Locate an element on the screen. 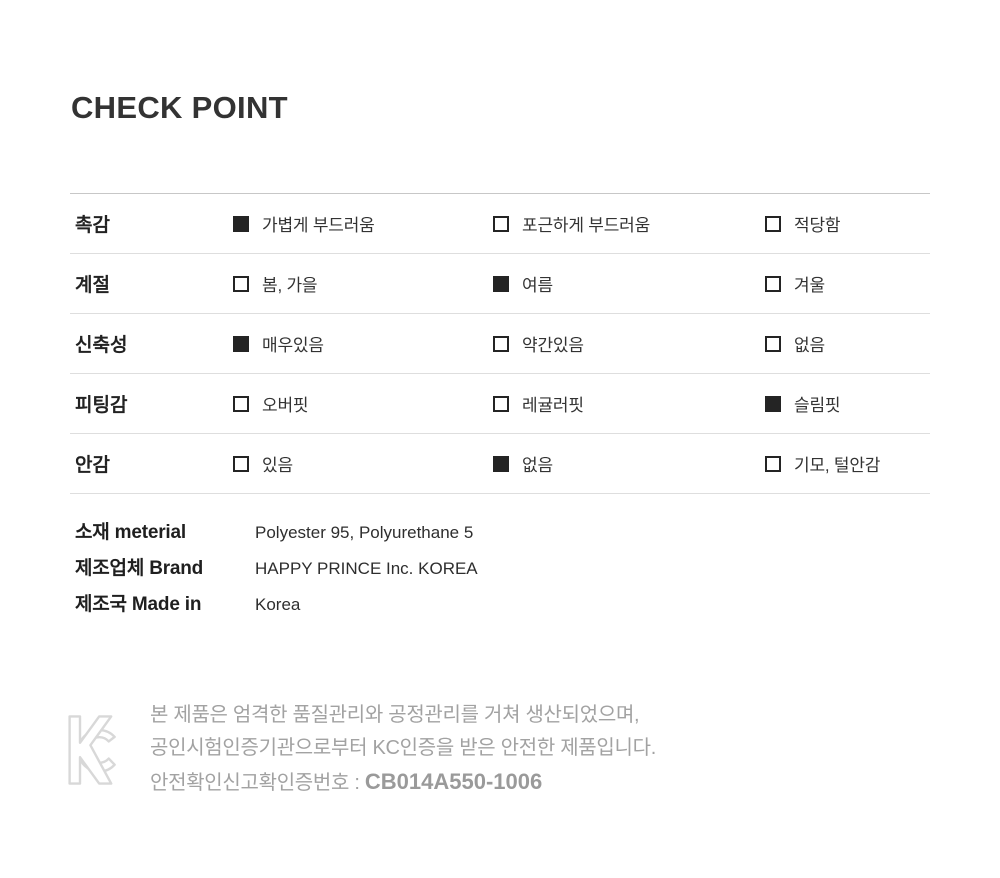  option-cell: 기모, 털안감 is located at coordinates (847, 463).